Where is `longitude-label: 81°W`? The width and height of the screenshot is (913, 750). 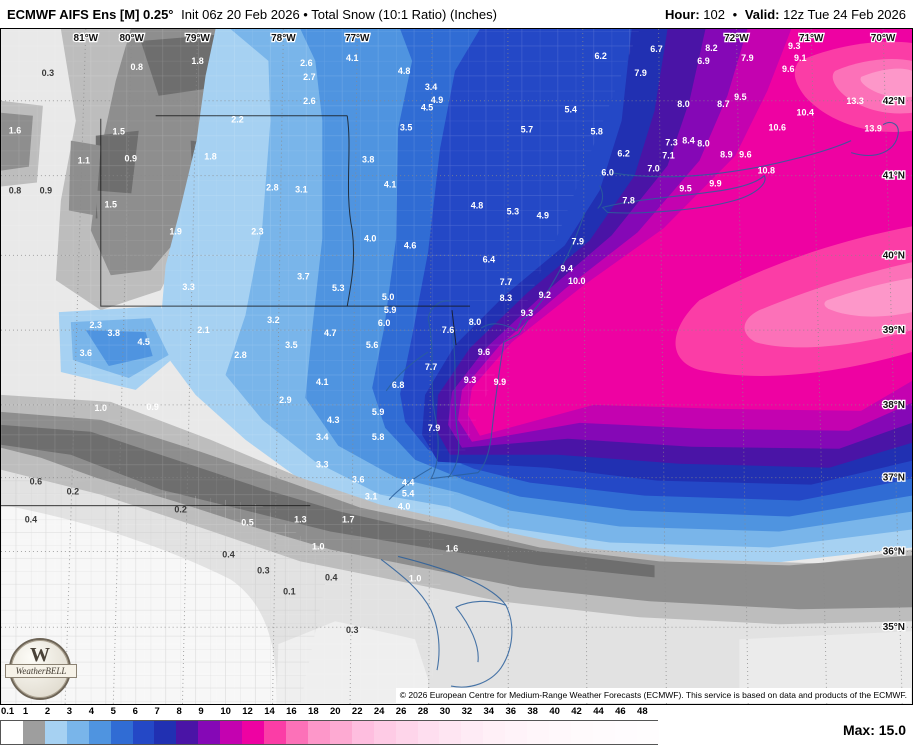
longitude-label: 81°W is located at coordinates (86, 38).